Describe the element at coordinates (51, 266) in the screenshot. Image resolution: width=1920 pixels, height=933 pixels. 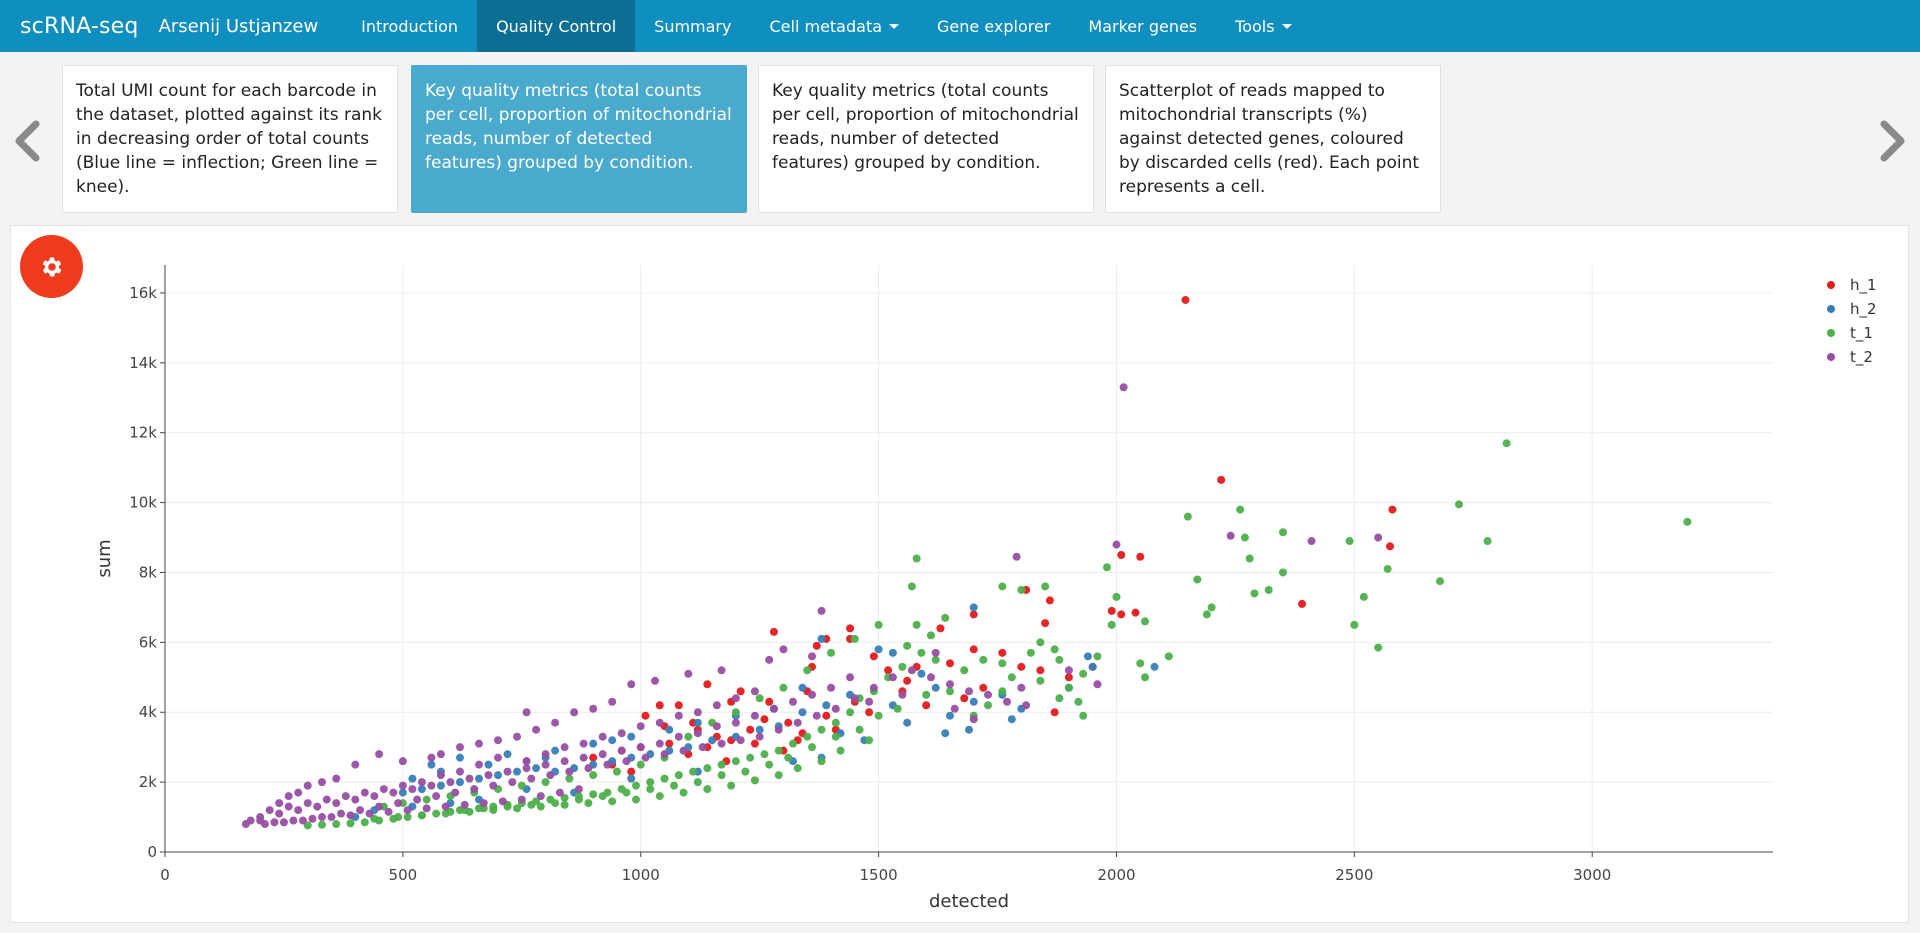
I see `settings-button` at that location.